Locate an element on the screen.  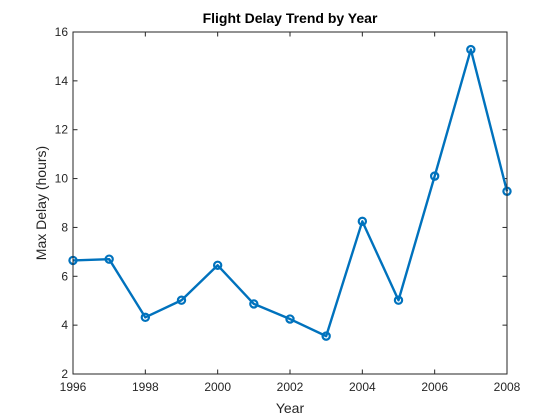
y-axis-label: Max Delay (hours) is located at coordinates (41, 203).